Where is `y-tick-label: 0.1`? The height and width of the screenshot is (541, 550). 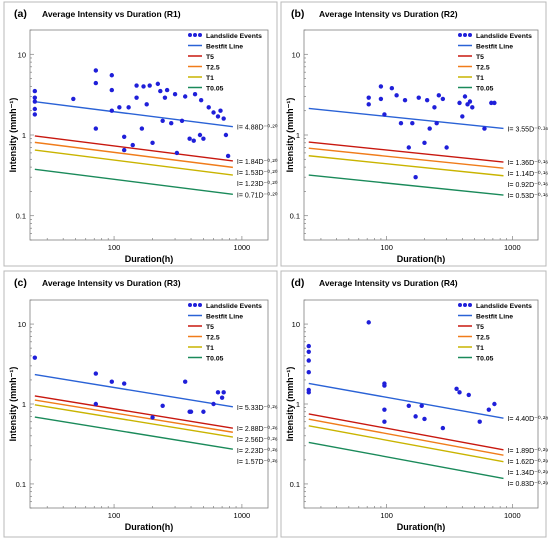
y-tick-label: 0.1 is located at coordinates (295, 484).